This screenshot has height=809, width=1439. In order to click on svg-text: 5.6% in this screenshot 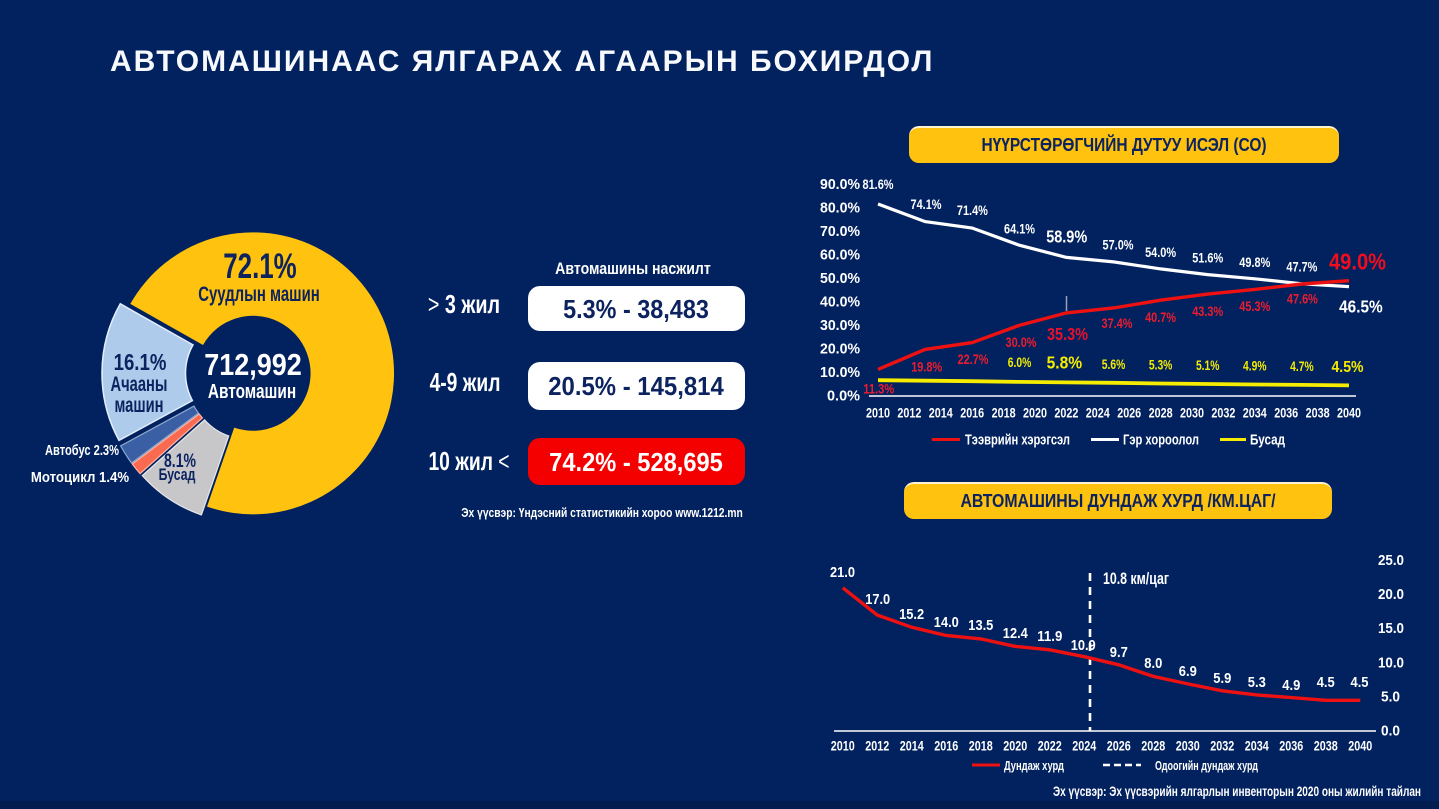, I will do `click(1114, 364)`.